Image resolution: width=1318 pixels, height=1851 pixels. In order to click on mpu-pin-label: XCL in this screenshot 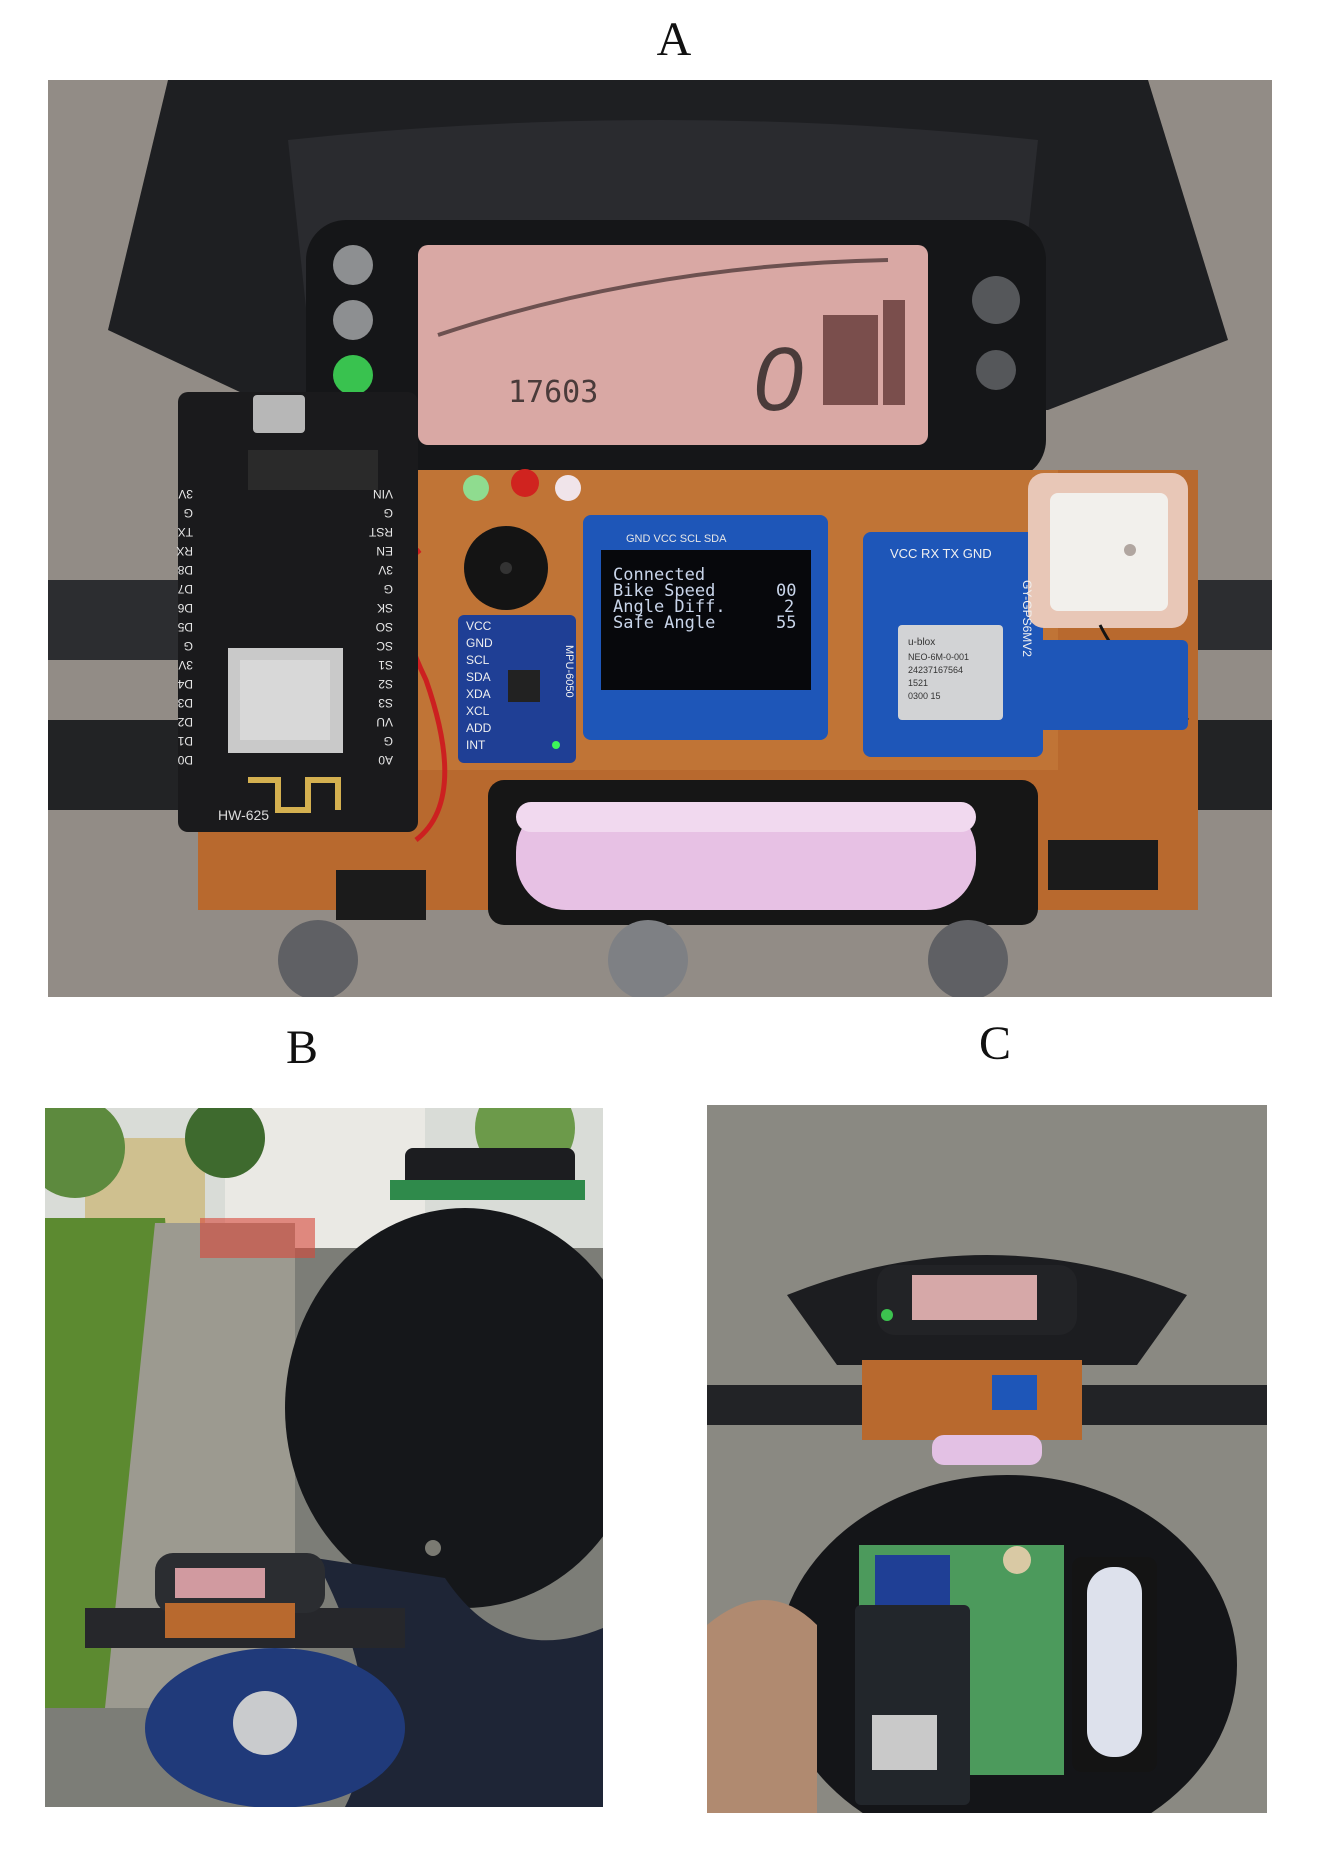, I will do `click(478, 711)`.